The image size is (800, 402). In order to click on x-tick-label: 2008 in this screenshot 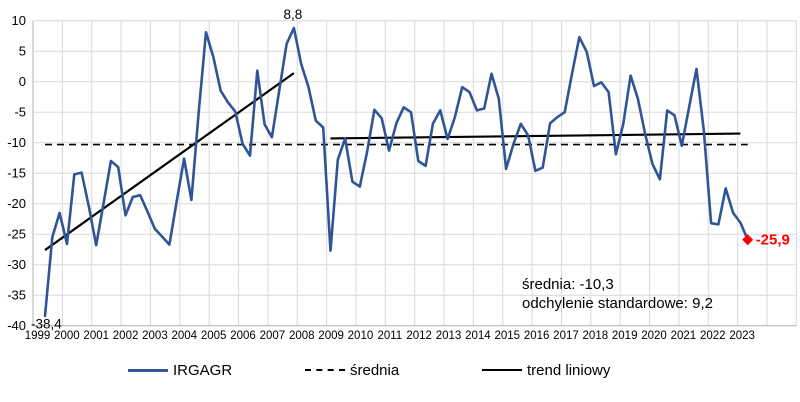, I will do `click(302, 336)`.